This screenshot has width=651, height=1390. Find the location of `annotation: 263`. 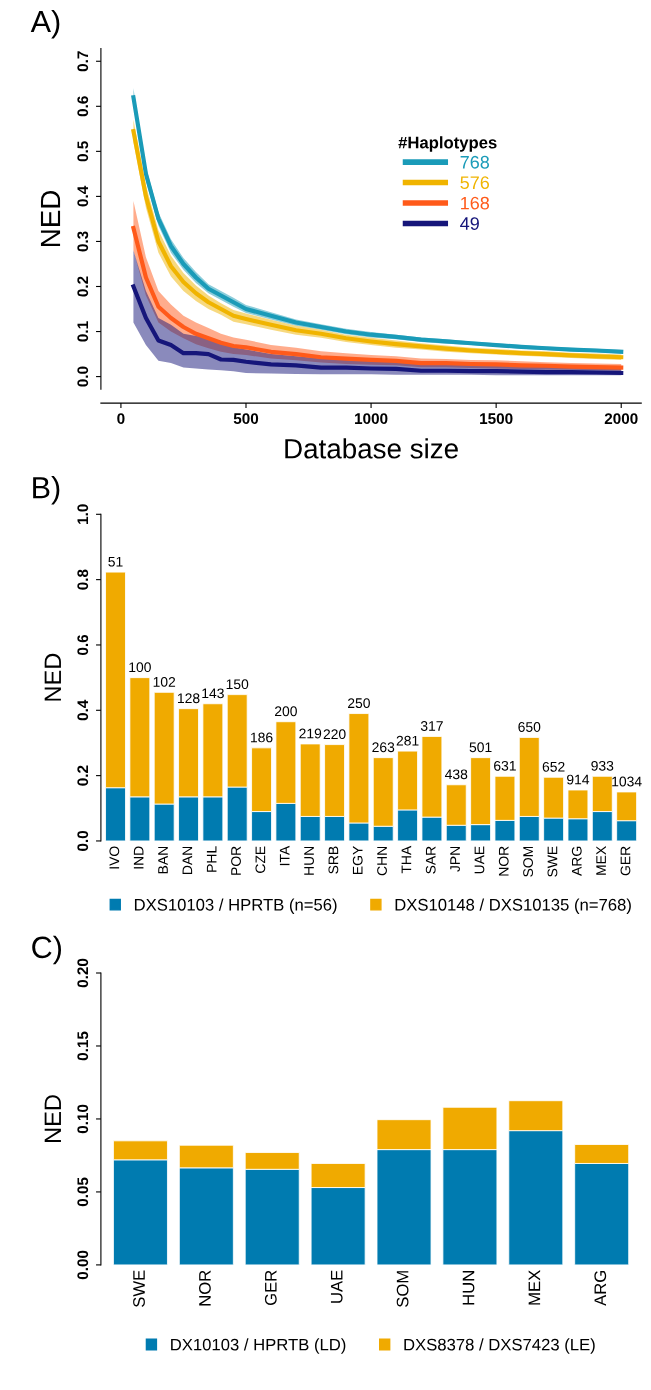

annotation: 263 is located at coordinates (383, 747).